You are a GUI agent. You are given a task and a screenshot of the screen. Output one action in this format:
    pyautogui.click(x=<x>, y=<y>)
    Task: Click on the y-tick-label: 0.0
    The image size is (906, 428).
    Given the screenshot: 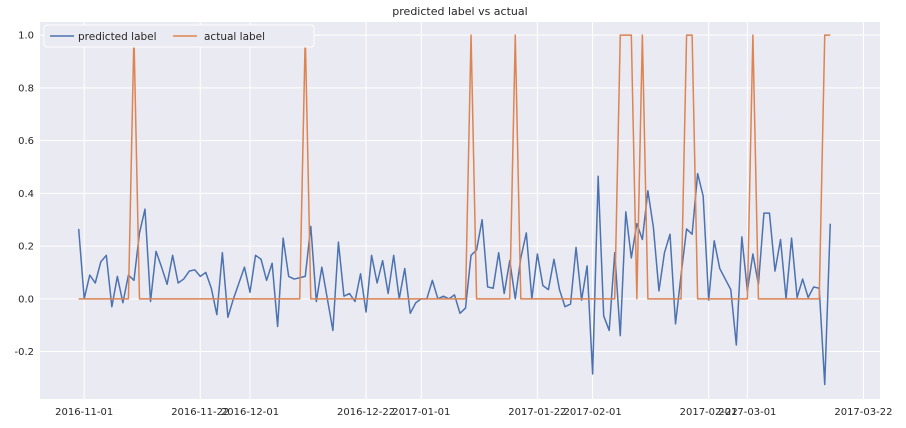 What is the action you would take?
    pyautogui.click(x=26, y=299)
    